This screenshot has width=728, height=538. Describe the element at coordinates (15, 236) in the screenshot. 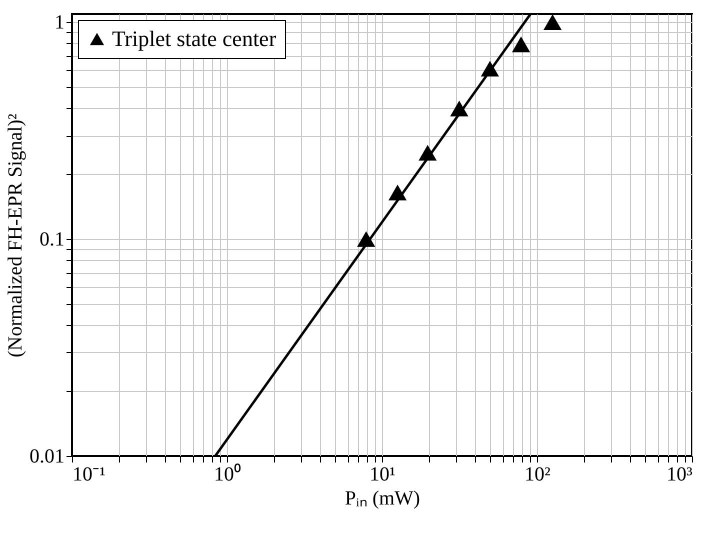

I see `y-axis-title: (Normalized FH-EPR Signal)²` at that location.